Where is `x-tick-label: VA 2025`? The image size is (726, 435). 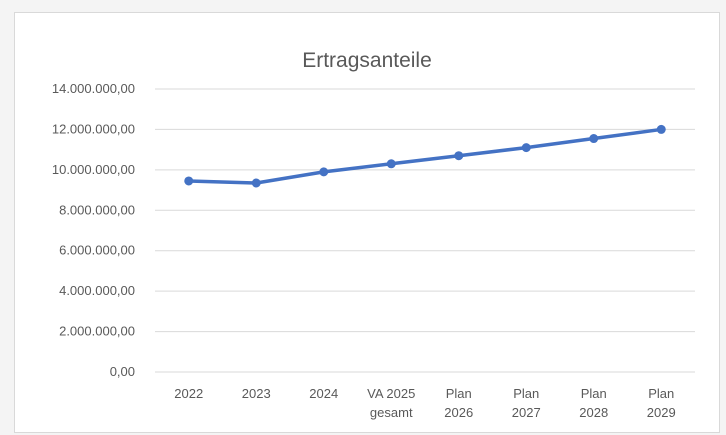 x-tick-label: VA 2025 is located at coordinates (391, 393).